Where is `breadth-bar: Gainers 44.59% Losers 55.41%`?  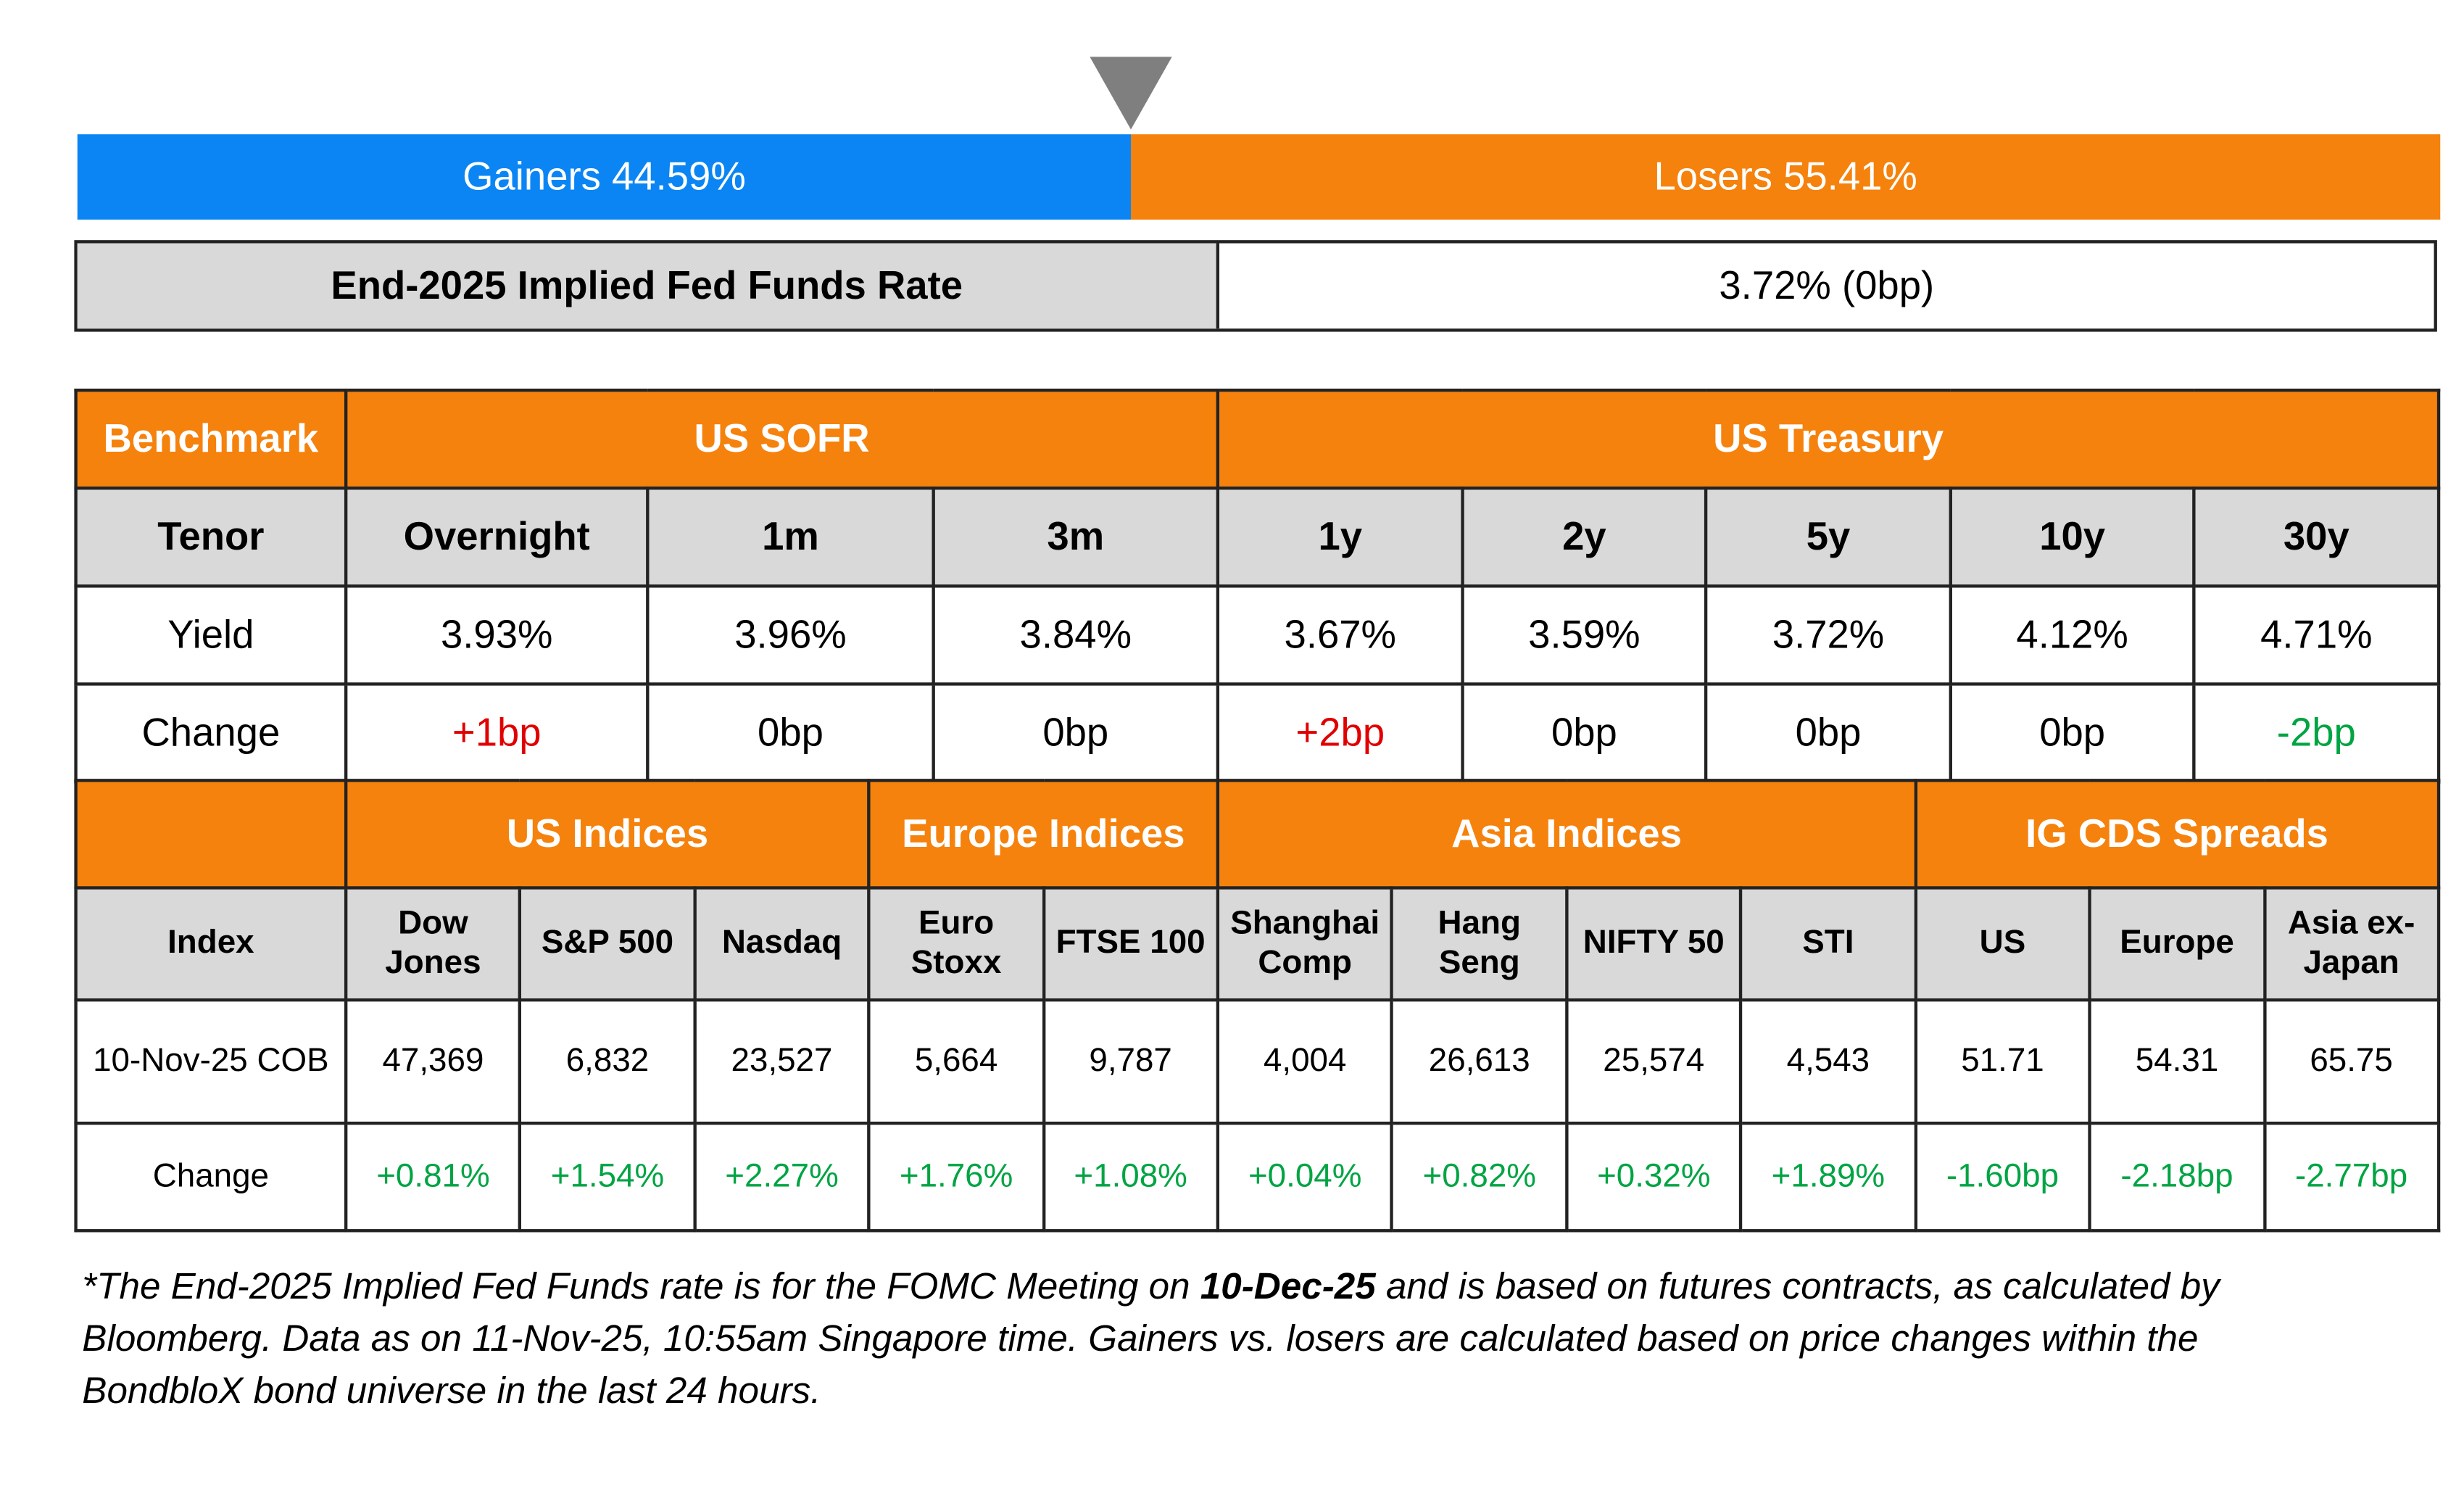 breadth-bar: Gainers 44.59% Losers 55.41% is located at coordinates (1259, 177).